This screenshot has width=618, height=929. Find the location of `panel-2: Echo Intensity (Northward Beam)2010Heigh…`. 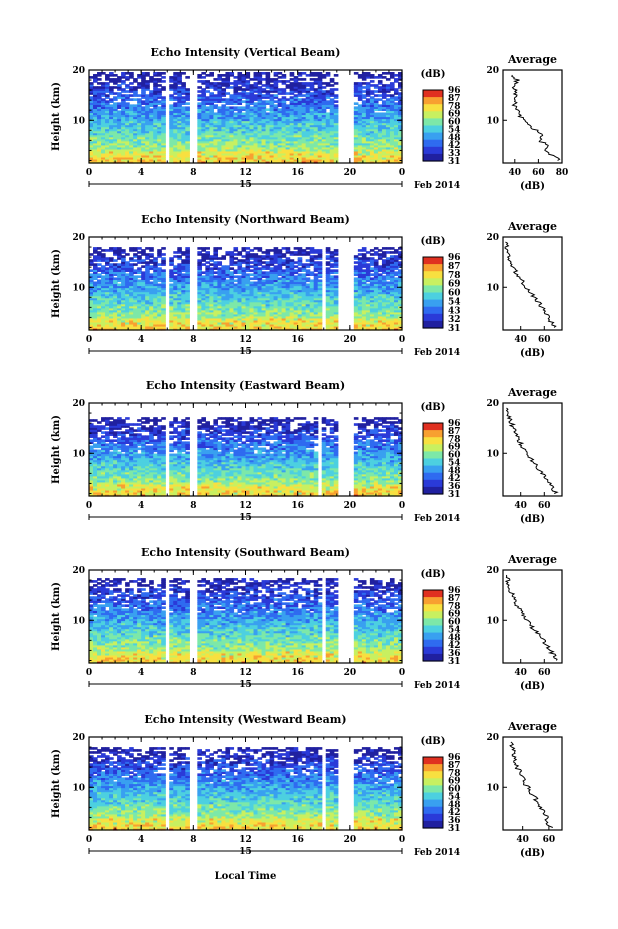

panel-2: Echo Intensity (Northward Beam)2010Heigh… is located at coordinates (307, 286).